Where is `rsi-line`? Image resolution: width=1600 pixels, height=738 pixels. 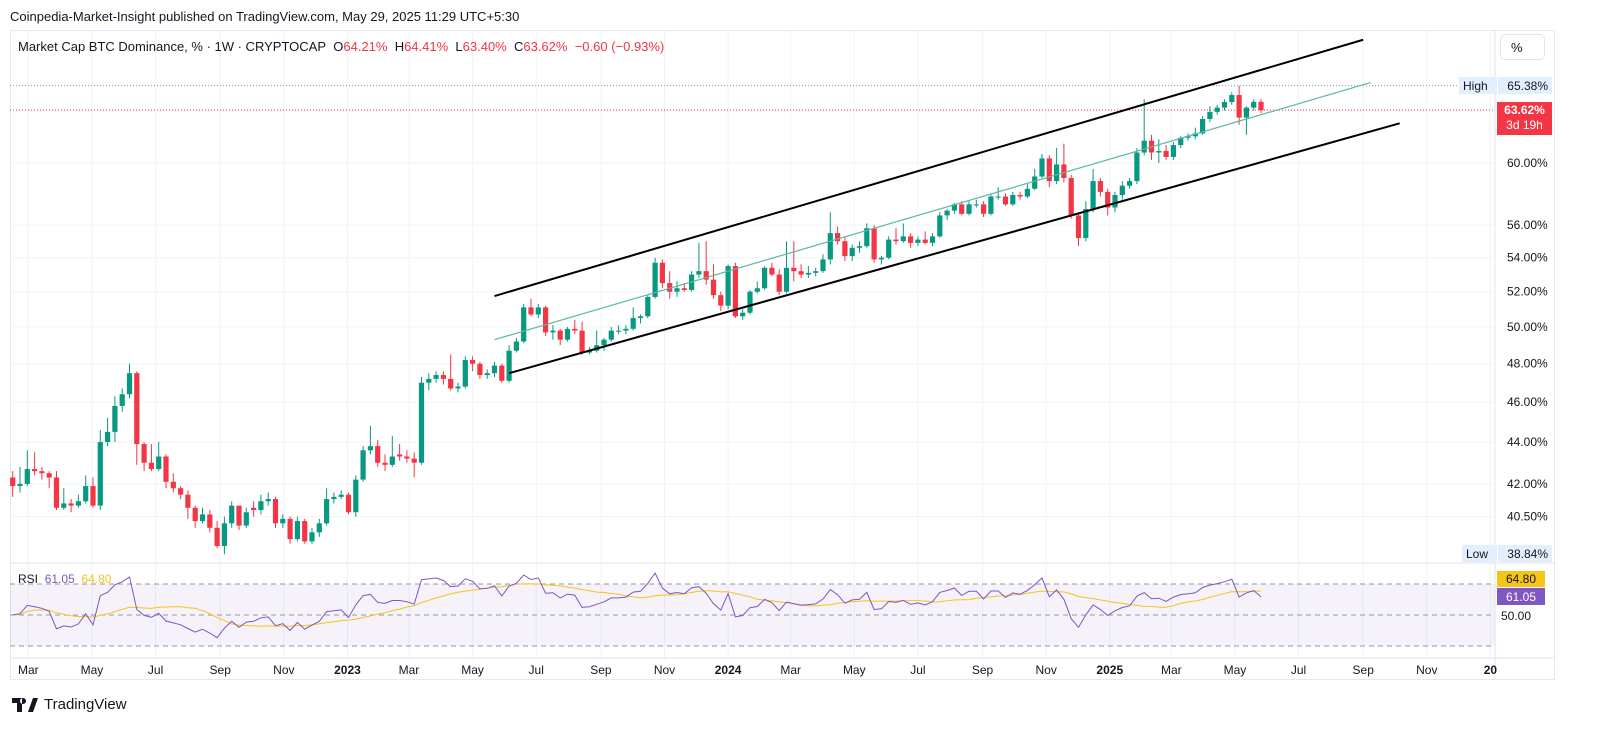
rsi-line is located at coordinates (637, 605).